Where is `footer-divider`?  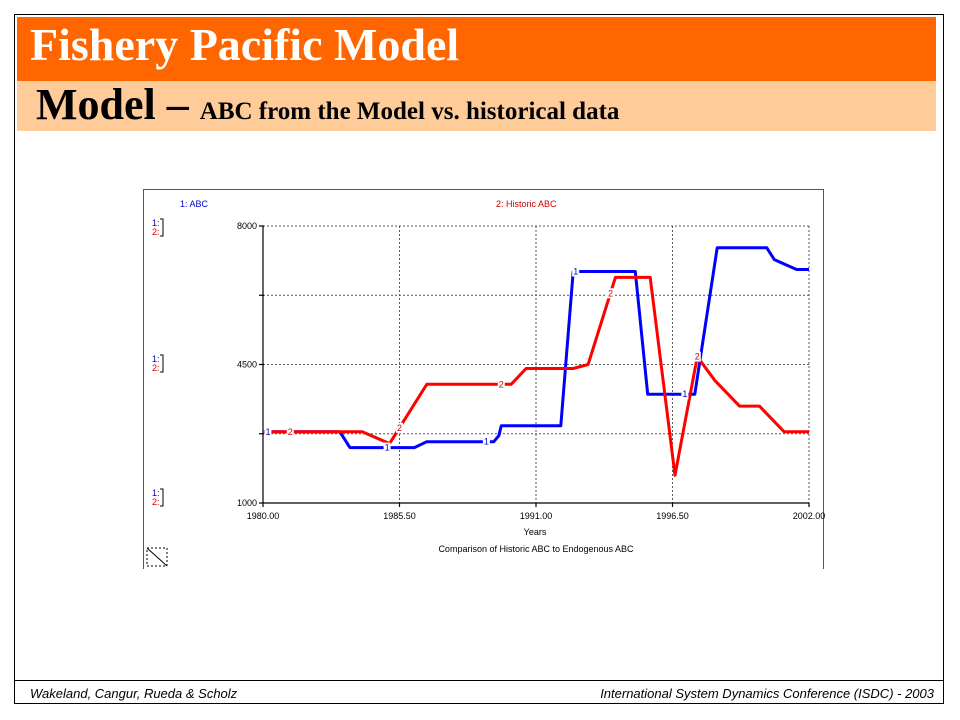 footer-divider is located at coordinates (479, 680).